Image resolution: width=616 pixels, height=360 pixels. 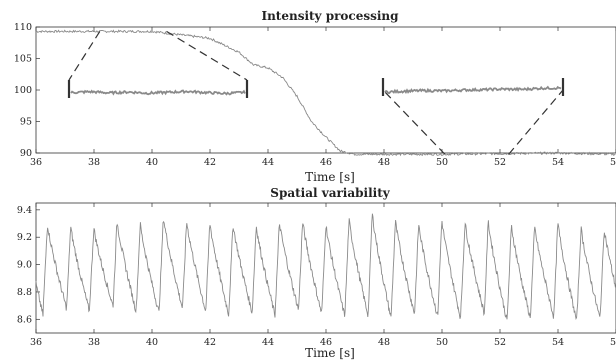 I want to click on chart-title: Spatial variability, so click(x=330, y=193).